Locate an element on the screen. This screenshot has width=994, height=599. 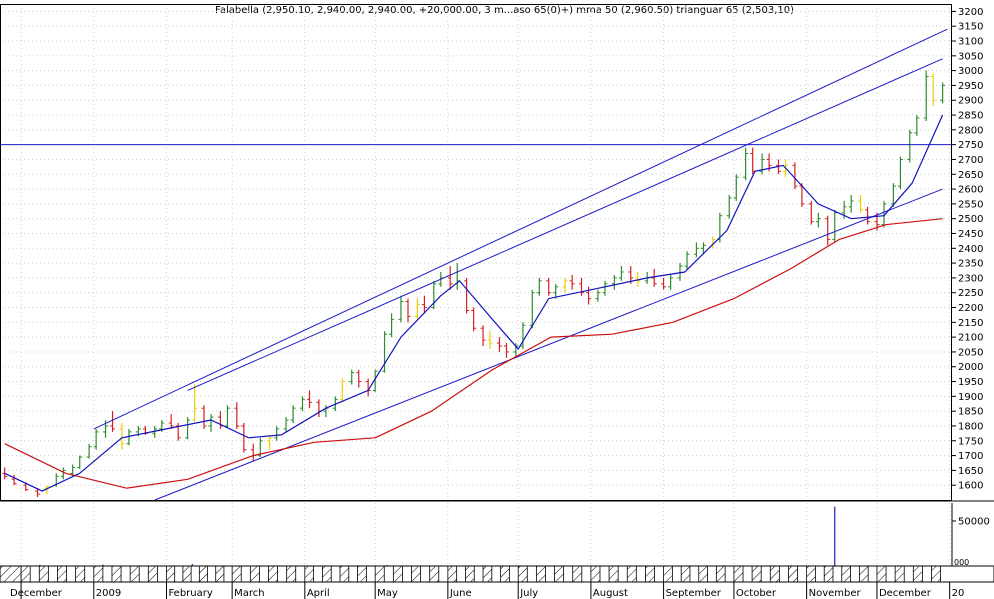
price-tick-label: 1950 is located at coordinates (970, 382).